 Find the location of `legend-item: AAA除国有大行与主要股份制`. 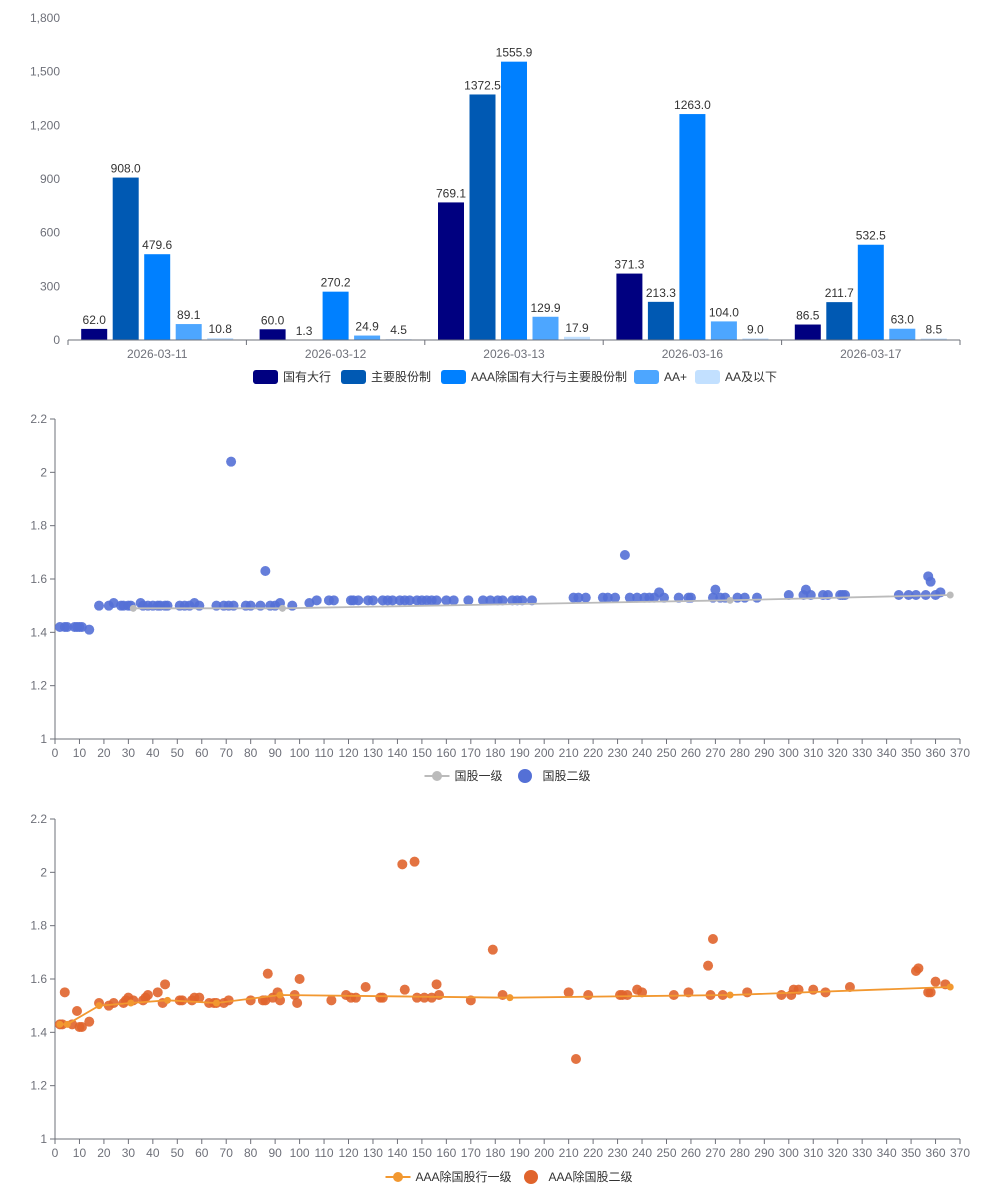

legend-item: AAA除国有大行与主要股份制 is located at coordinates (534, 376).